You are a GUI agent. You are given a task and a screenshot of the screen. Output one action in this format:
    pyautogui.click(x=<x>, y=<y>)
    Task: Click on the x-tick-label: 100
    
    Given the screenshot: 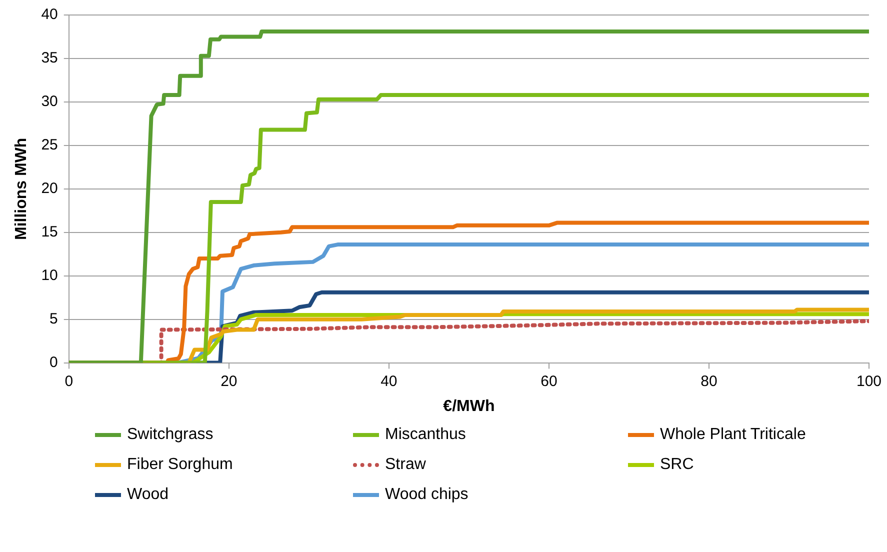 What is the action you would take?
    pyautogui.click(x=869, y=381)
    